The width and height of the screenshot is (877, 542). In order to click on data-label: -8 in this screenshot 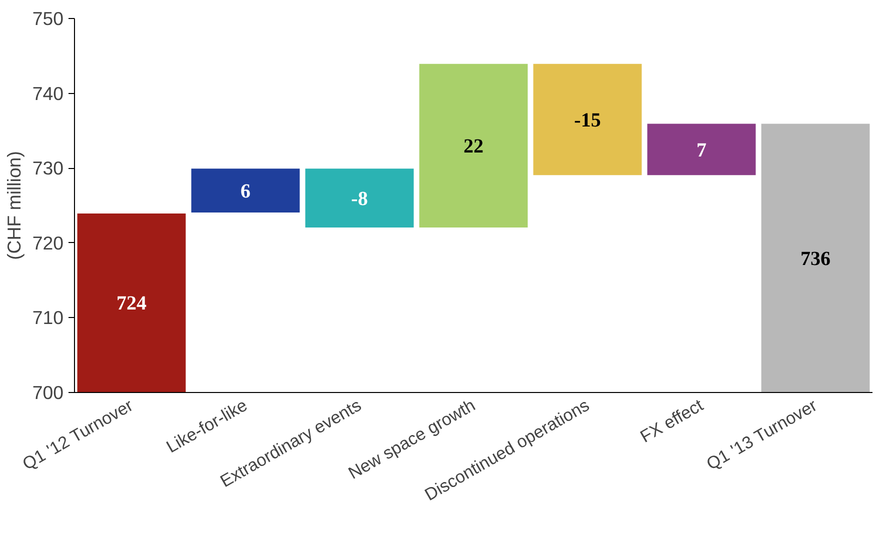, I will do `click(359, 199)`.